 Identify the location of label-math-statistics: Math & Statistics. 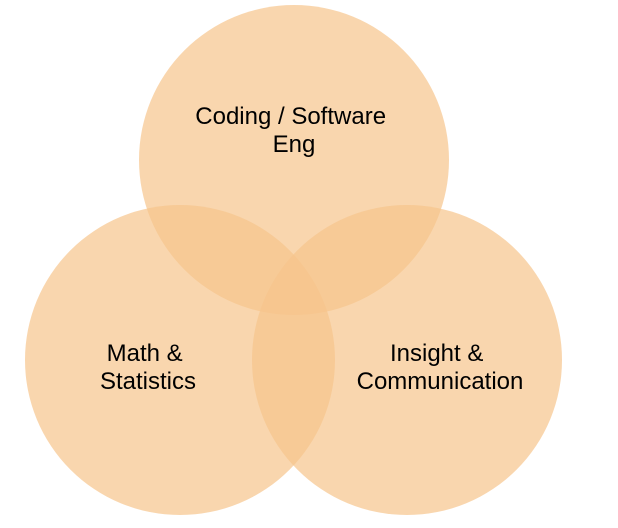
(148, 367).